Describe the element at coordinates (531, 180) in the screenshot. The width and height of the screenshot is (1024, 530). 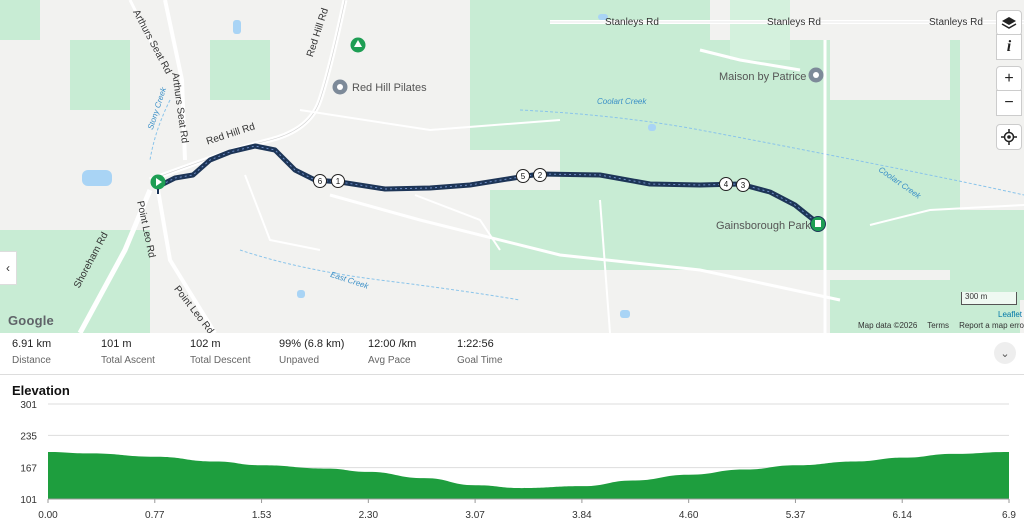
I see `km-markers-layer: 6 1 5 2 4 3` at that location.